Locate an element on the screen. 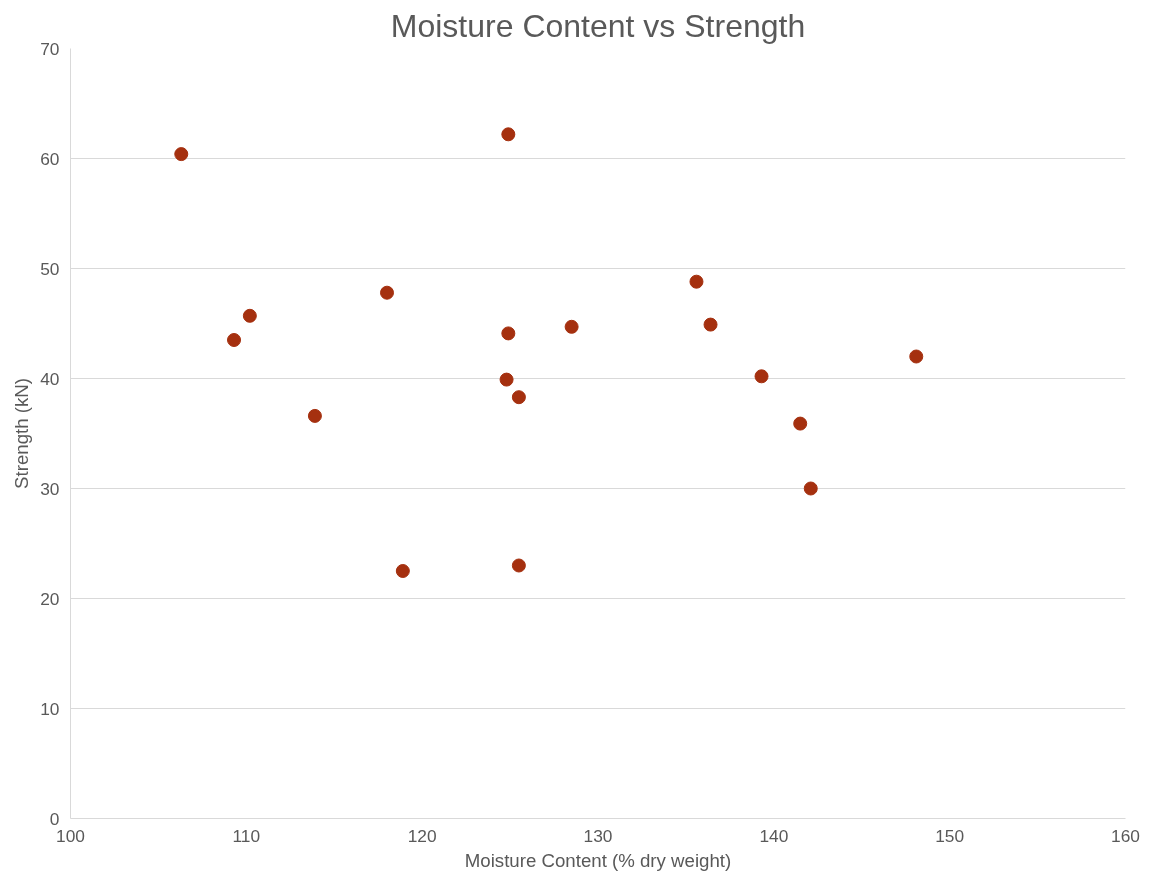  y-axis-title: Strength (kN) is located at coordinates (22, 433).